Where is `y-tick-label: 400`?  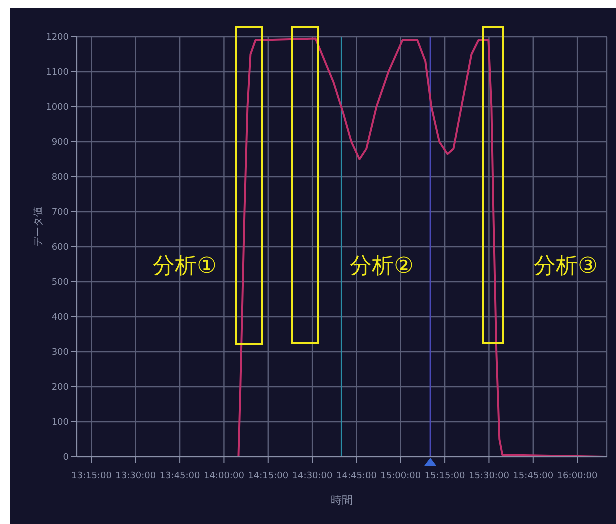
y-tick-label: 400 is located at coordinates (61, 318).